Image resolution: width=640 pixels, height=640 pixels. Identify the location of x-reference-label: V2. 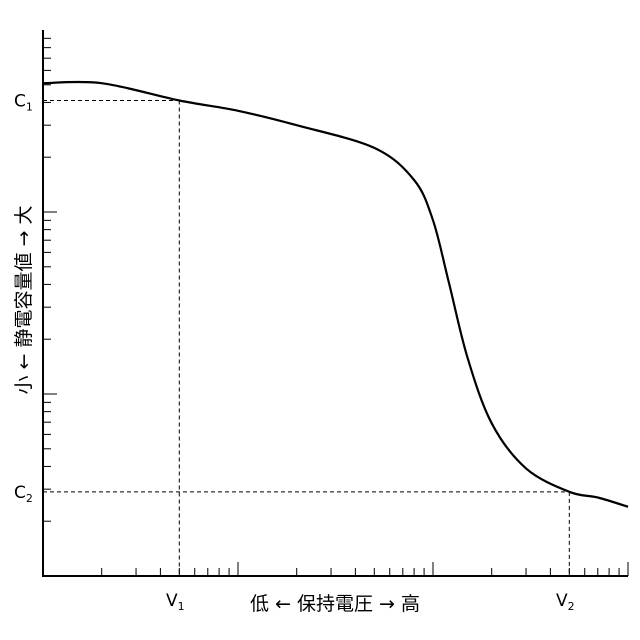
(565, 602).